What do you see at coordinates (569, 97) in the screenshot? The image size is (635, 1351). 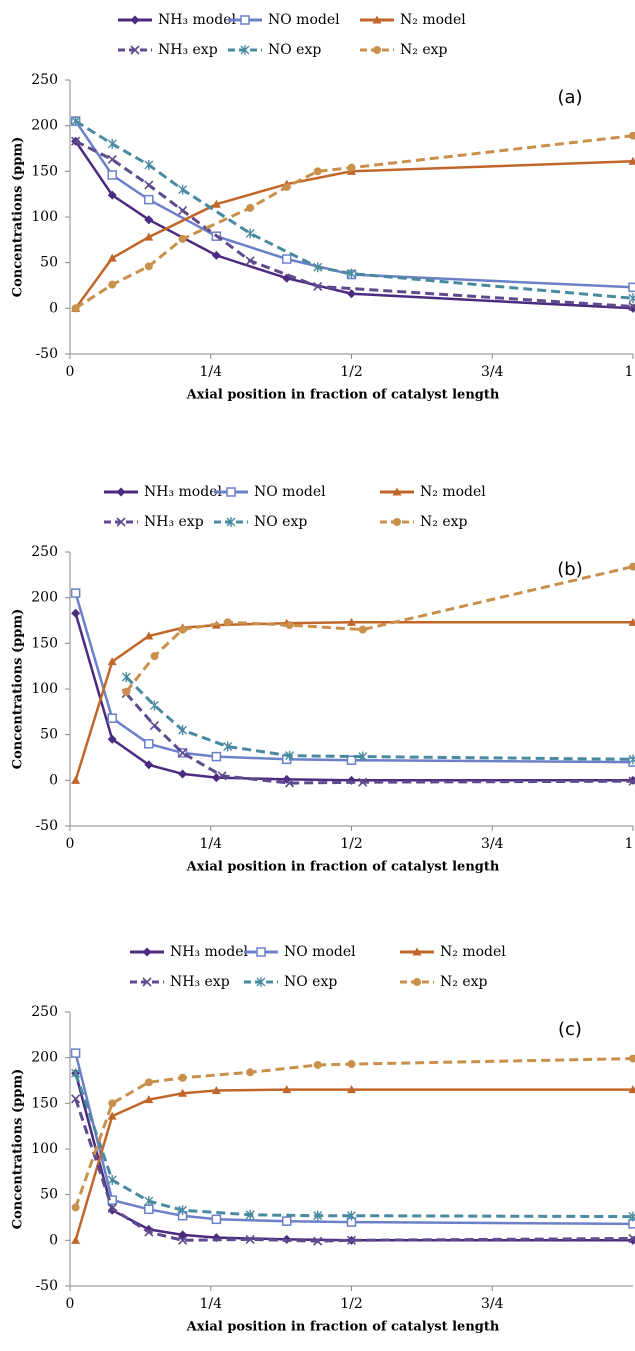 I see `panel-label: (a)` at bounding box center [569, 97].